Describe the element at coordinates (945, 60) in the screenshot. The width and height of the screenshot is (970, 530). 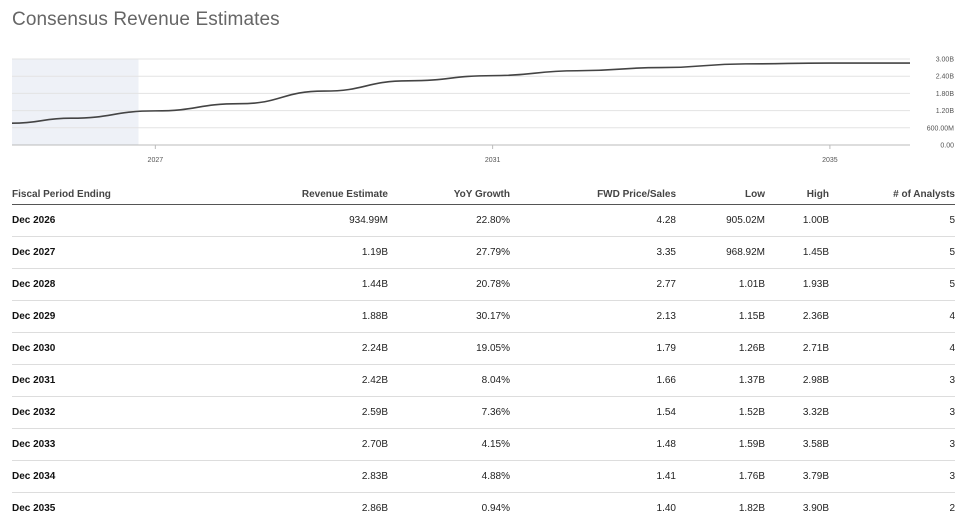
I see `y-tick-label: 3.00B` at that location.